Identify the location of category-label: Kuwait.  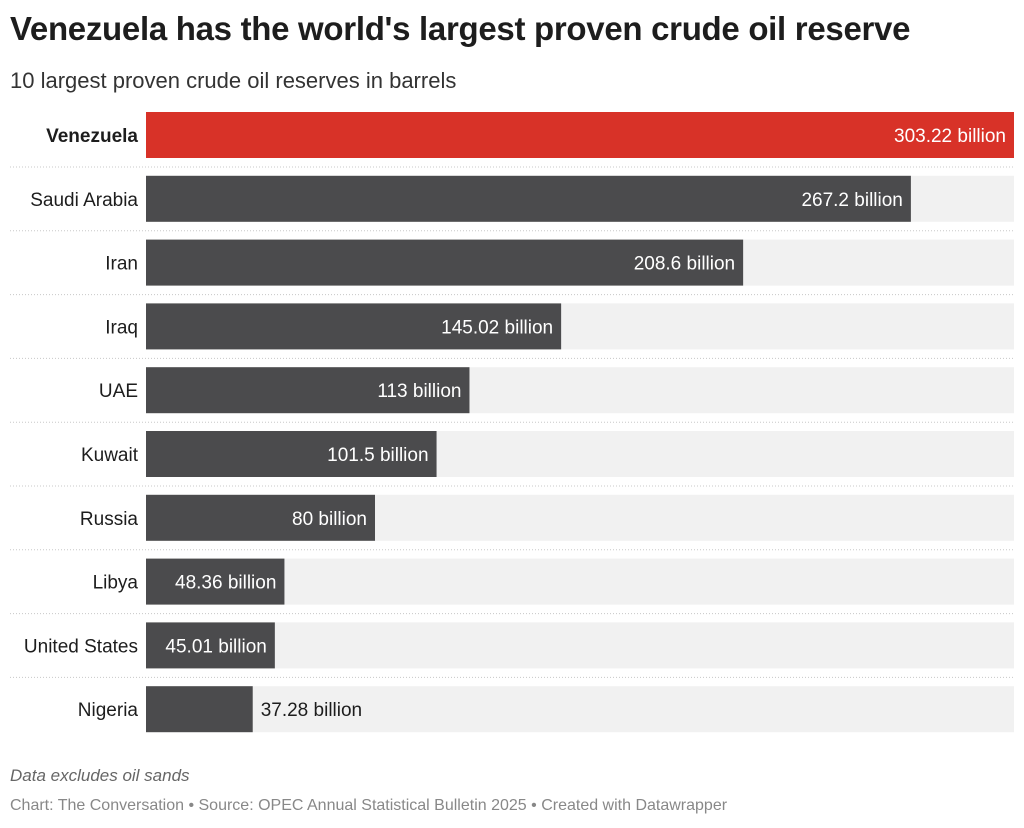
(110, 455).